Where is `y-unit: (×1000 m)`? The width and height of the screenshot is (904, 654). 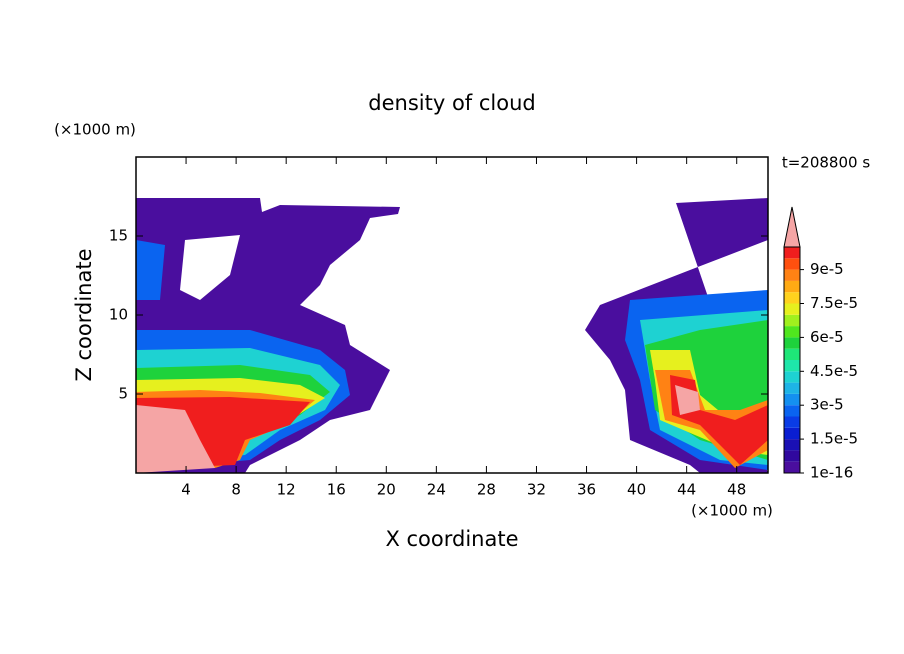 y-unit: (×1000 m) is located at coordinates (95, 130).